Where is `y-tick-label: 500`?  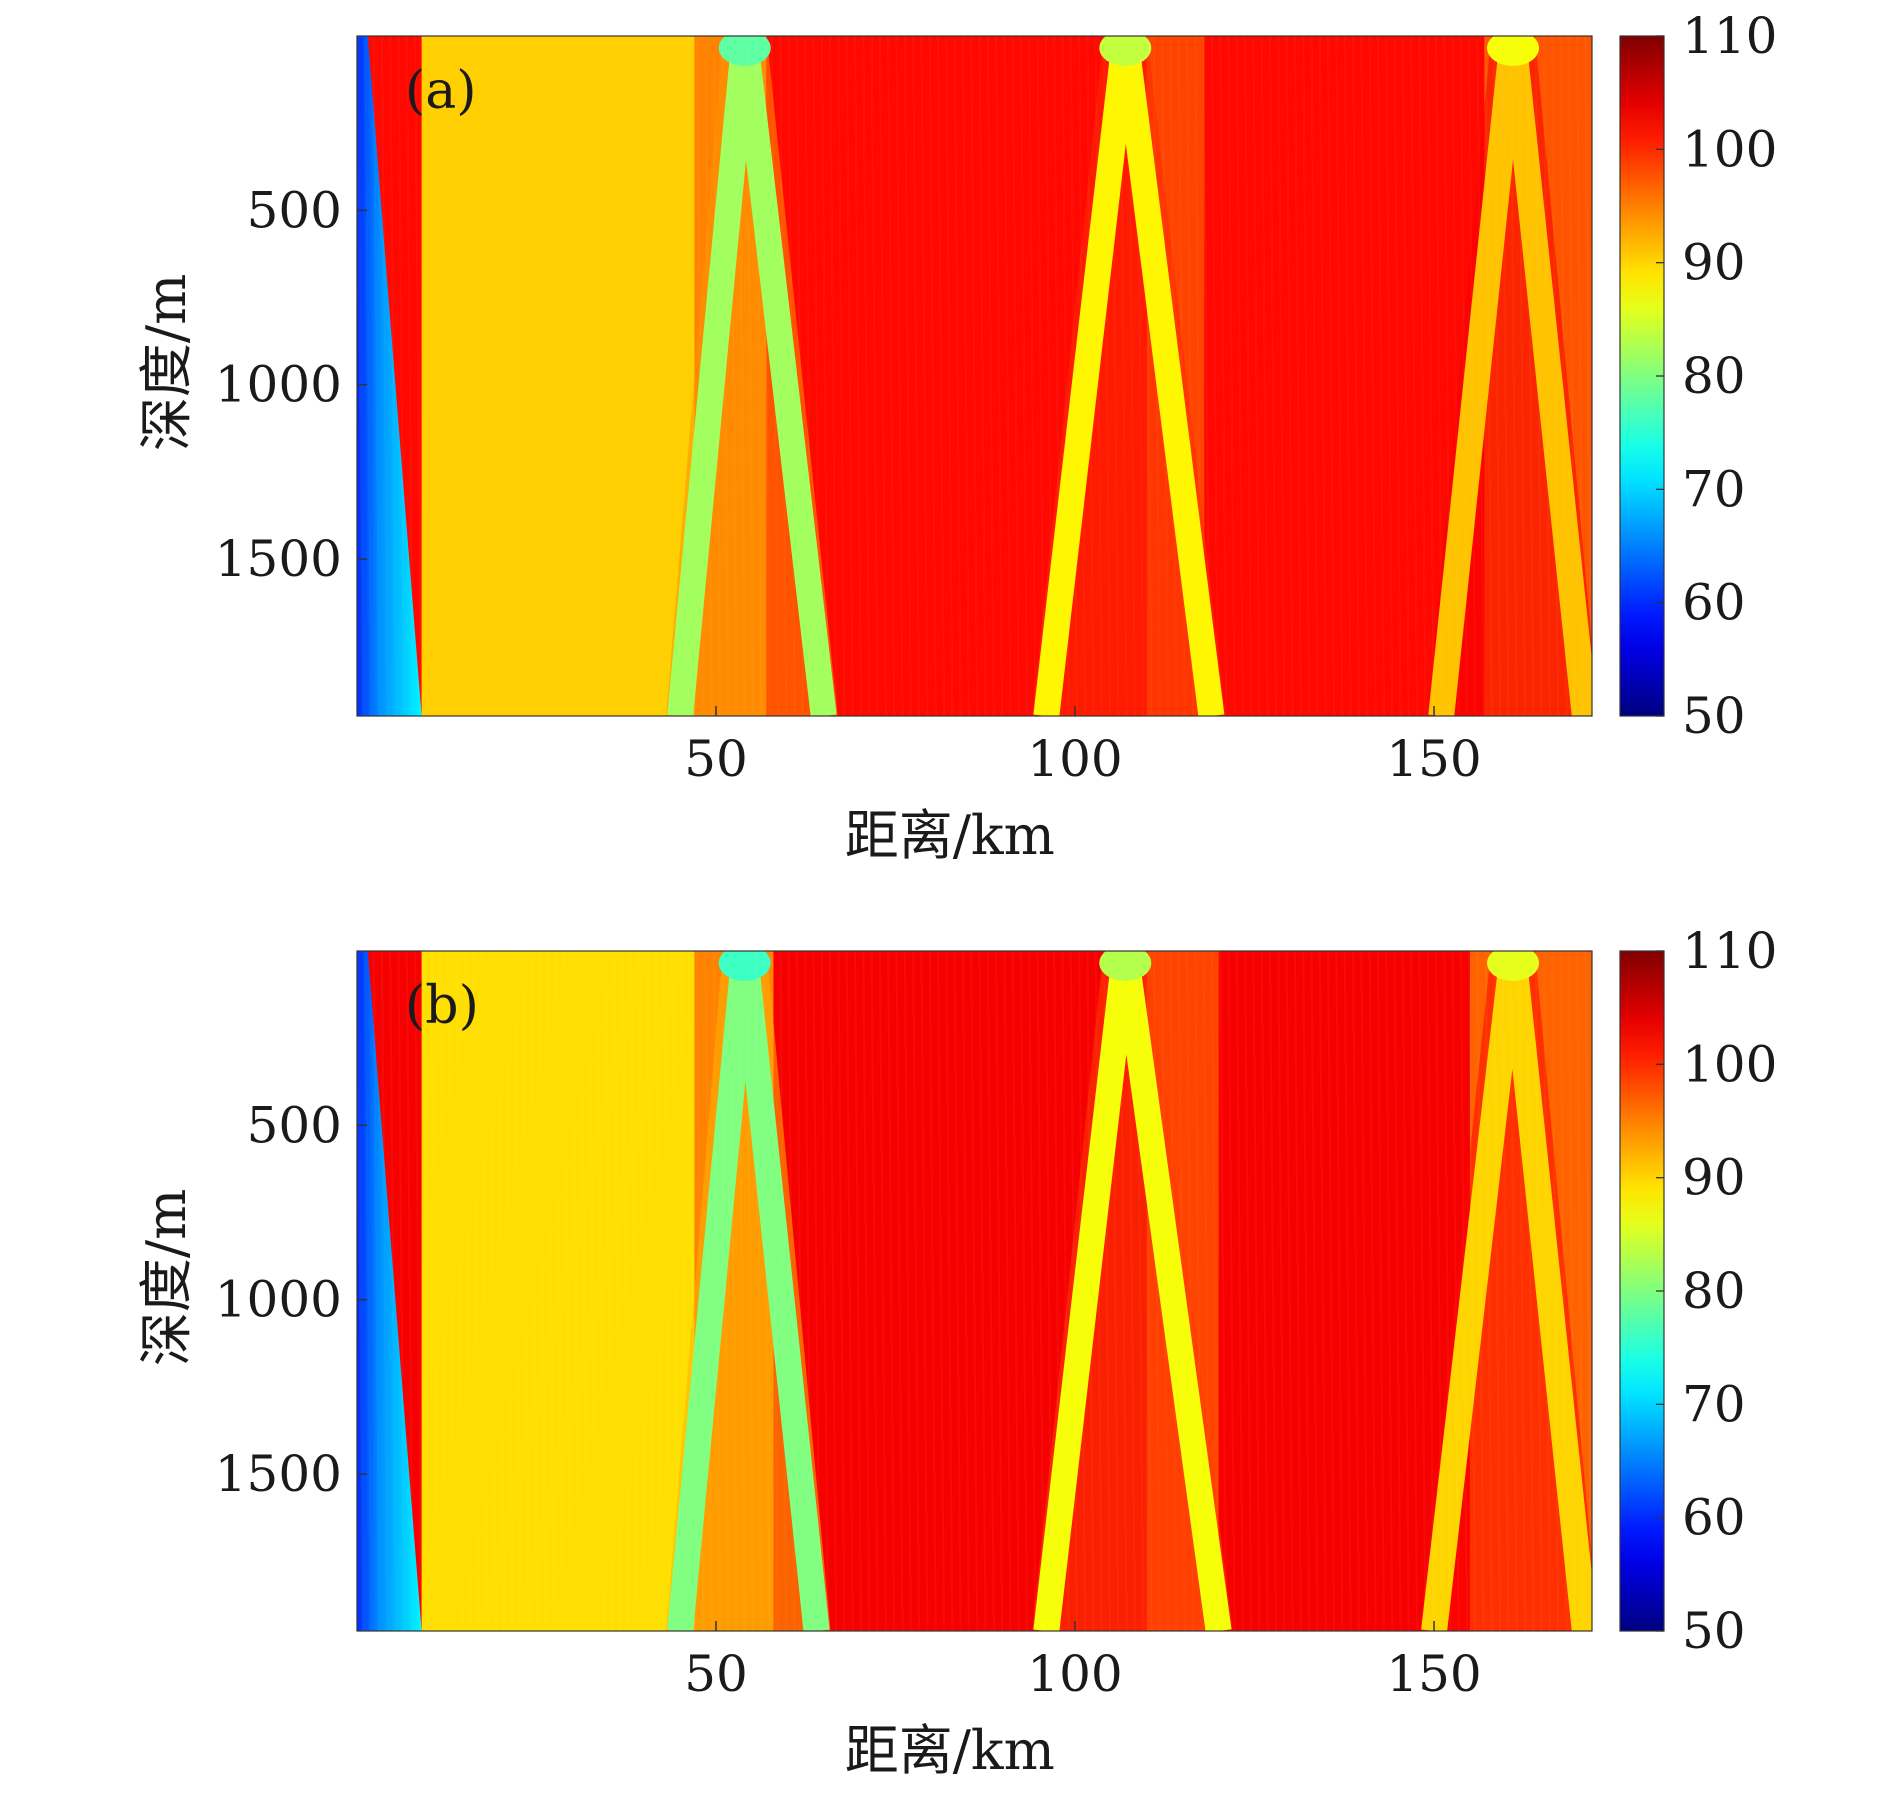
y-tick-label: 500 is located at coordinates (294, 210).